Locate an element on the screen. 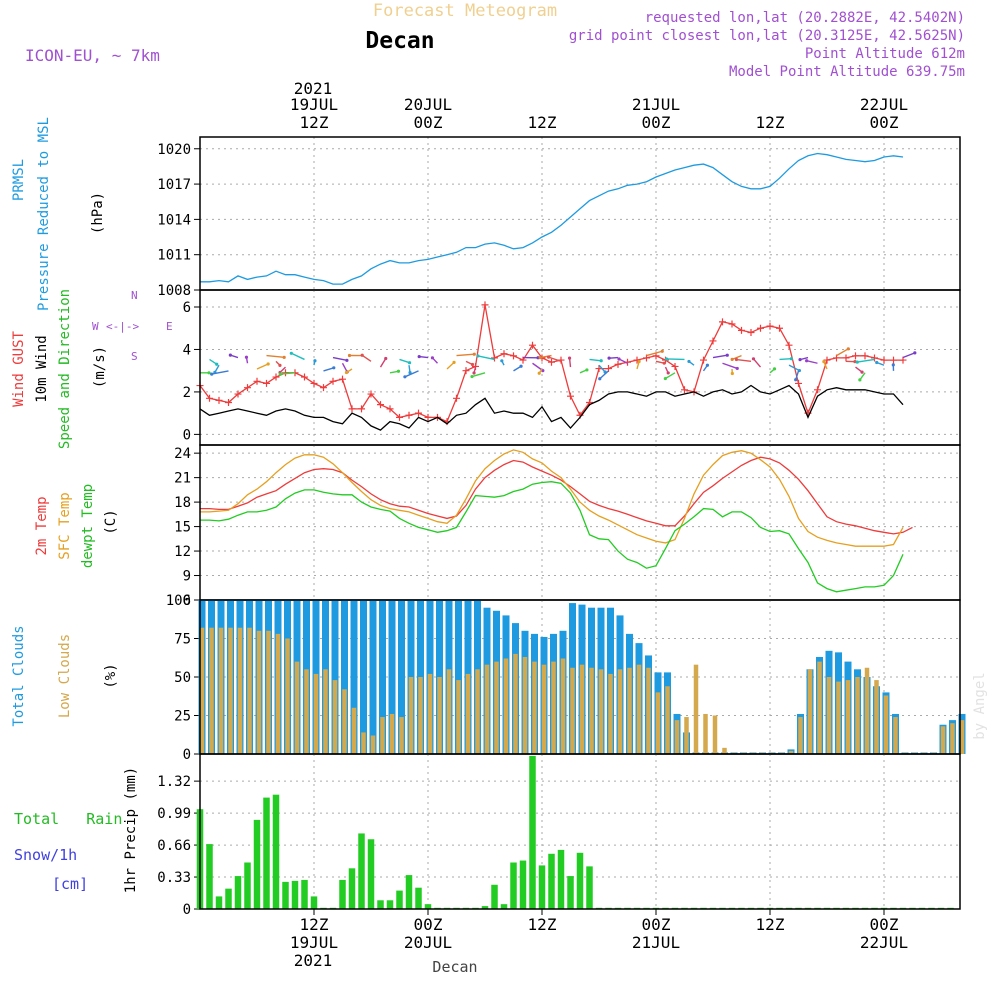 The height and width of the screenshot is (1004, 1000). ytick-label: 24 is located at coordinates (182, 454).